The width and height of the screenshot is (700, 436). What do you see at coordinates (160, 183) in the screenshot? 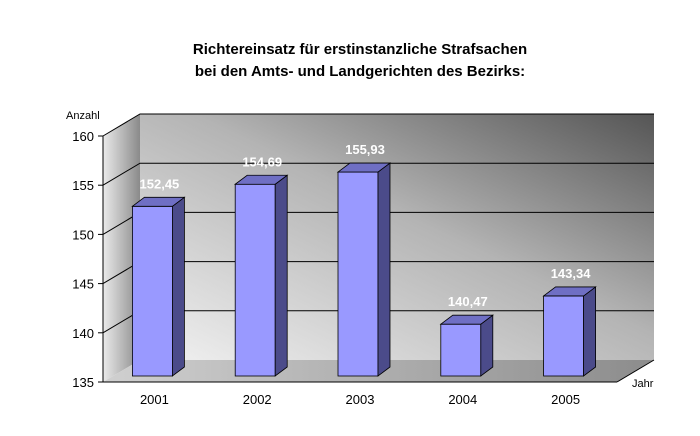
I see `data-label-2001: 152,45` at bounding box center [160, 183].